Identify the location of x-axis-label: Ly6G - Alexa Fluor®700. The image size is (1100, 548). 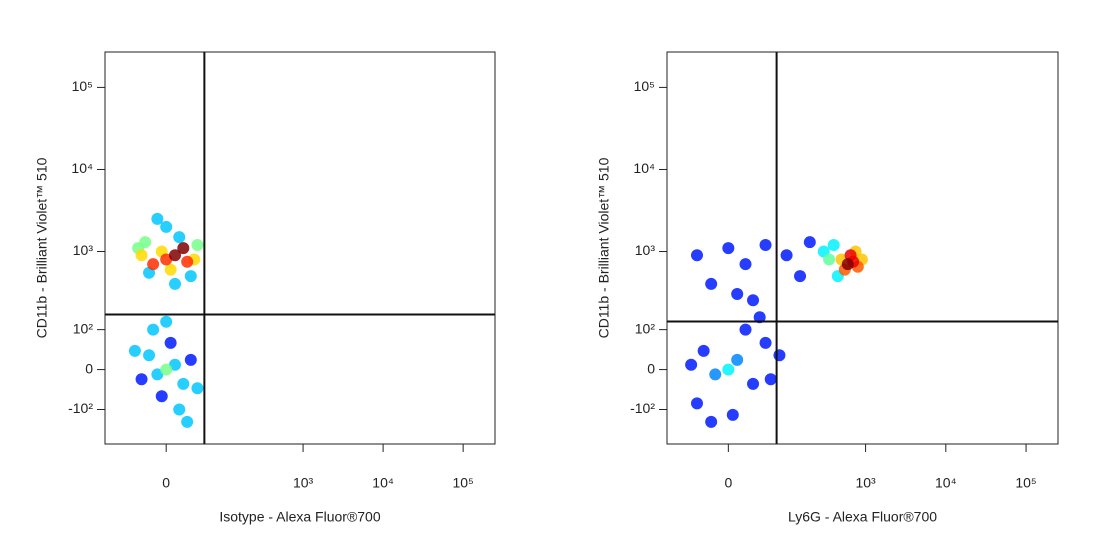
(862, 517).